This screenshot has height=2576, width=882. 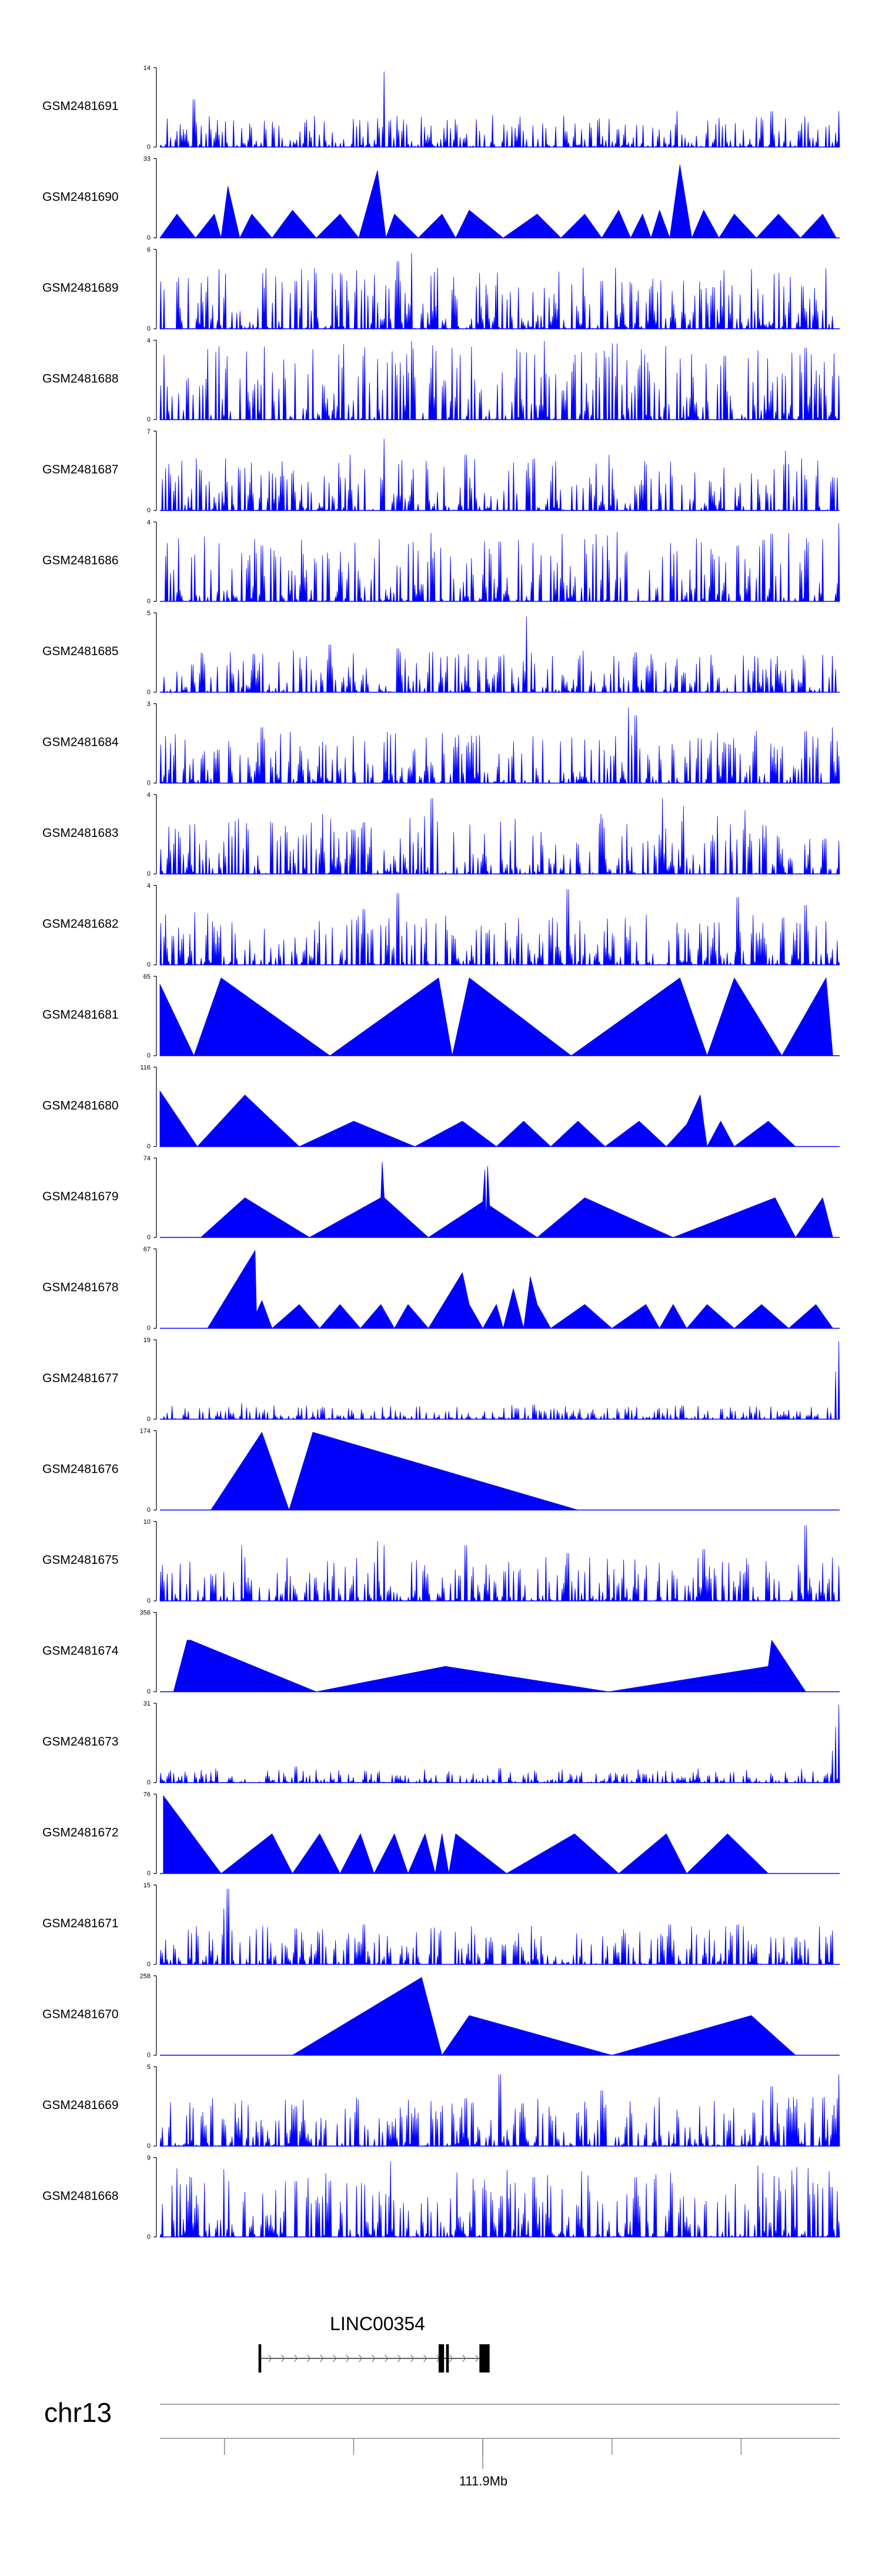 I want to click on track-GSM2481673: GSM2481673 31 0, so click(x=441, y=1743).